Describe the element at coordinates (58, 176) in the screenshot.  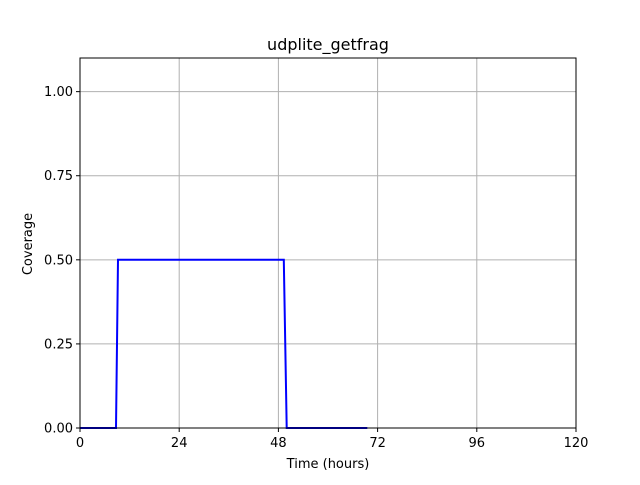
I see `y-tick-label-3: 0.75` at that location.